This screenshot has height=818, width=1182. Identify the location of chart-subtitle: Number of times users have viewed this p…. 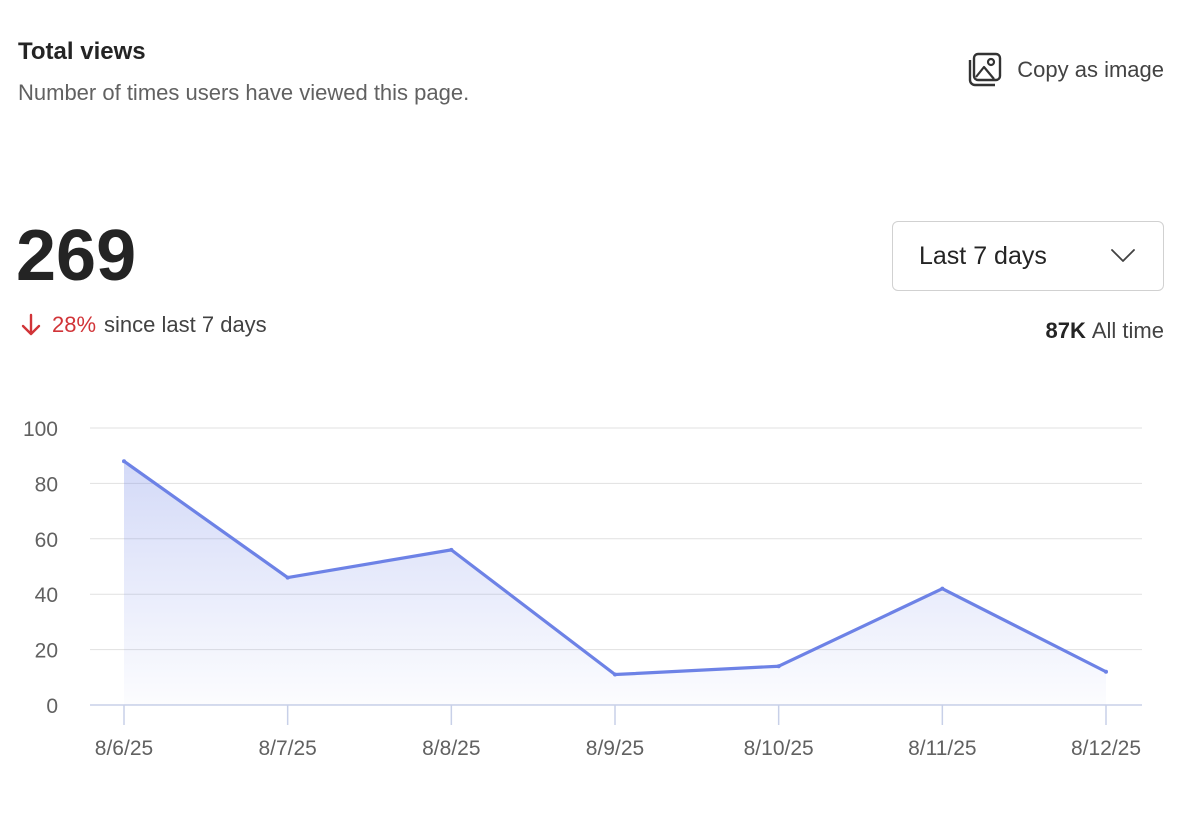
(244, 92).